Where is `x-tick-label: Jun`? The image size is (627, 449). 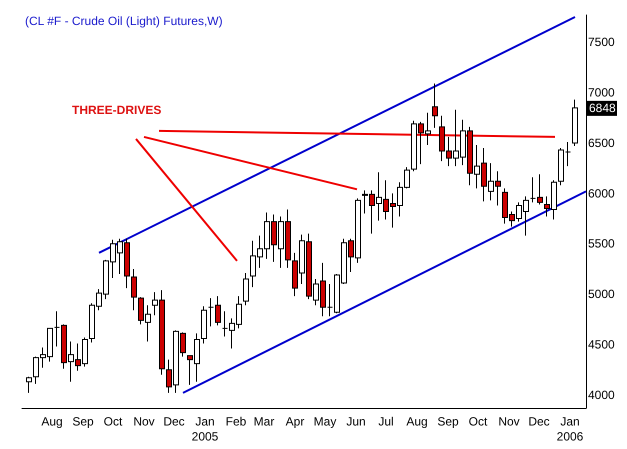 x-tick-label: Jun is located at coordinates (356, 421).